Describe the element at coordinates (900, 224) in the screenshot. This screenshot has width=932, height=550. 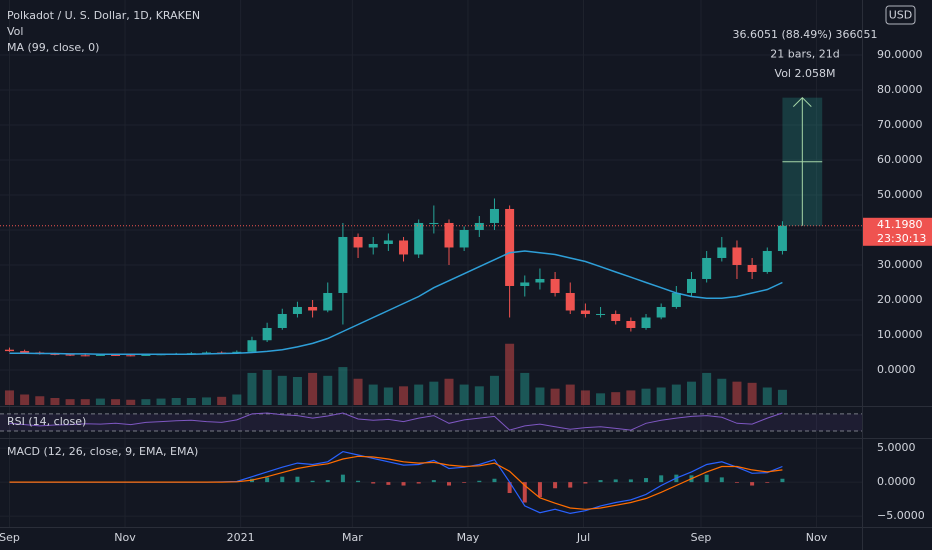
I see `last-price-label: 41.1980` at that location.